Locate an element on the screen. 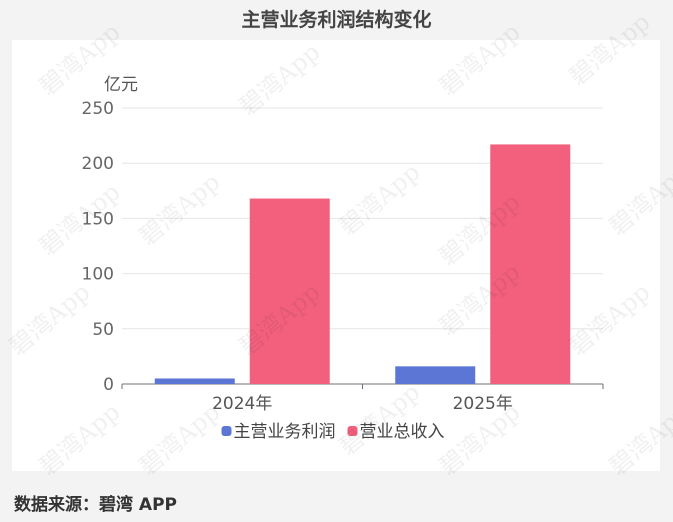 The height and width of the screenshot is (522, 673). y-tick-label: 0 is located at coordinates (108, 385).